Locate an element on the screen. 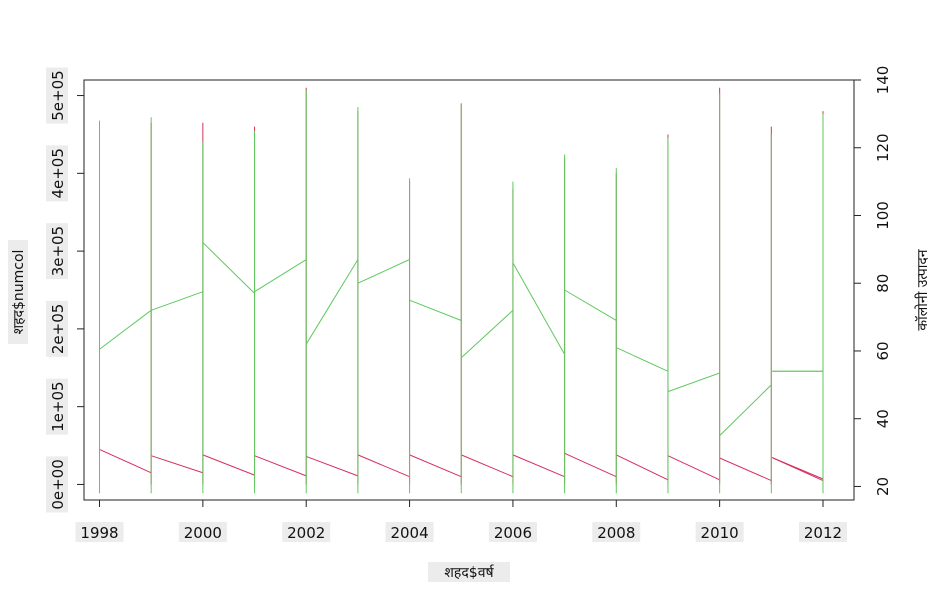 Image resolution: width=937 pixels, height=605 pixels. y-axis-left-title-background is located at coordinates (18, 292).